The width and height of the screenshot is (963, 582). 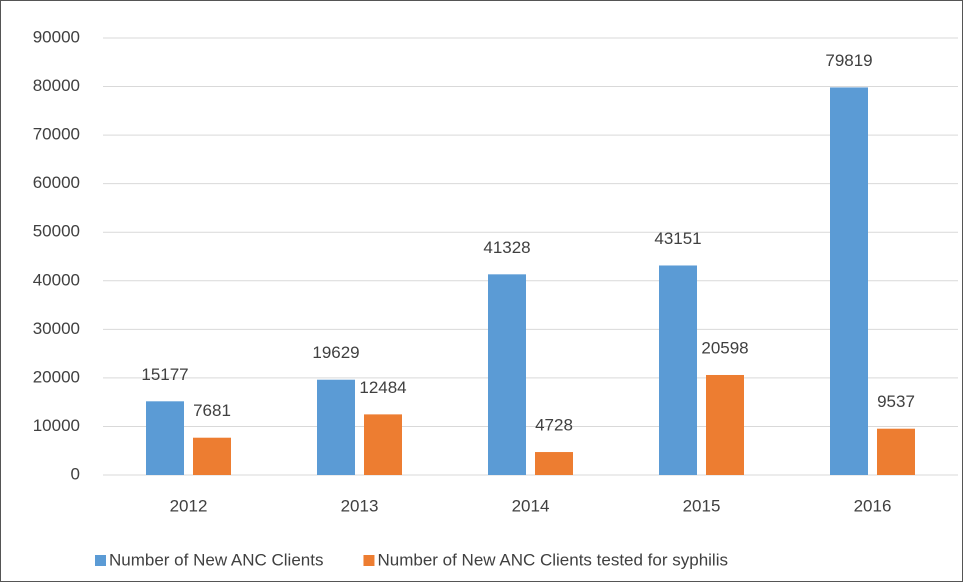 I want to click on data-label: 41328, so click(x=506, y=247).